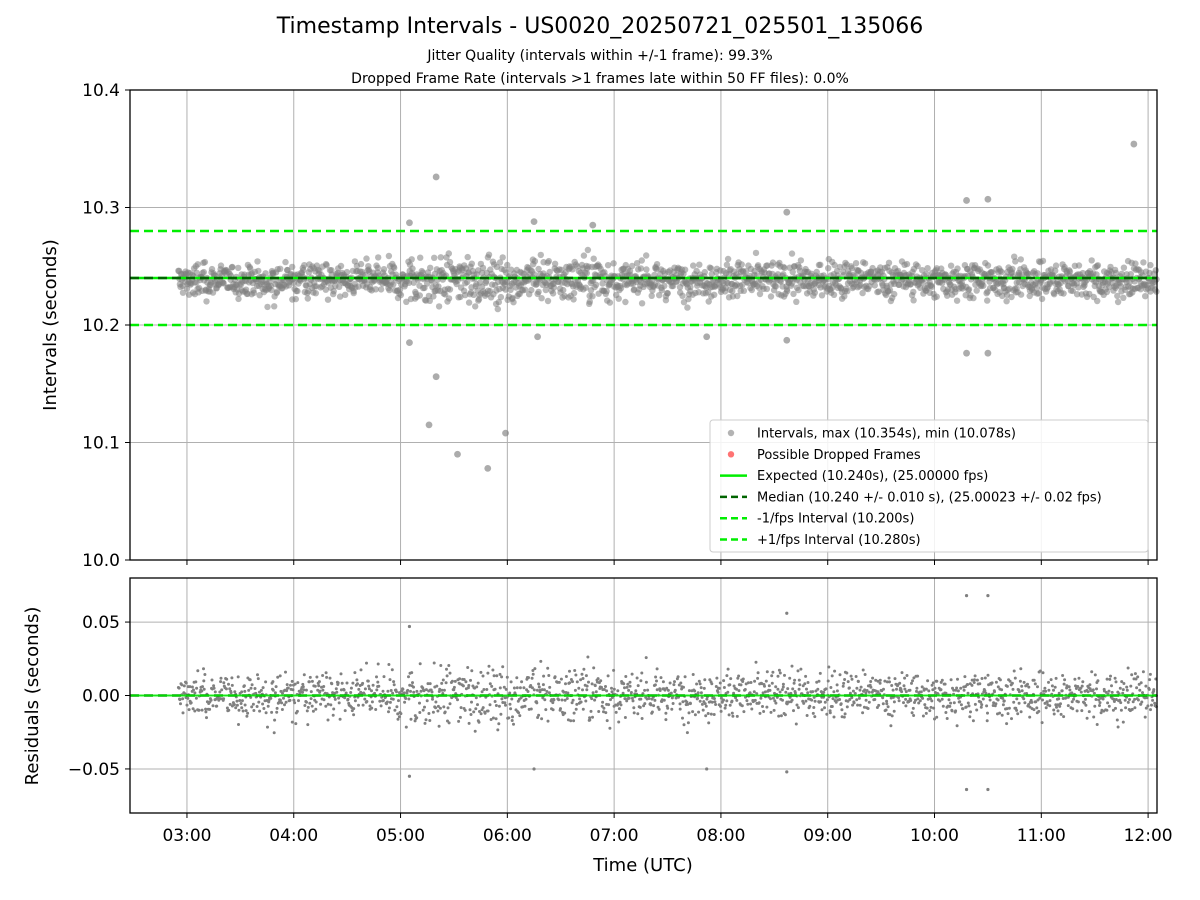 The height and width of the screenshot is (900, 1200). What do you see at coordinates (839, 540) in the screenshot?
I see `legend-entry-label: +1/fps Interval (10.280s)` at bounding box center [839, 540].